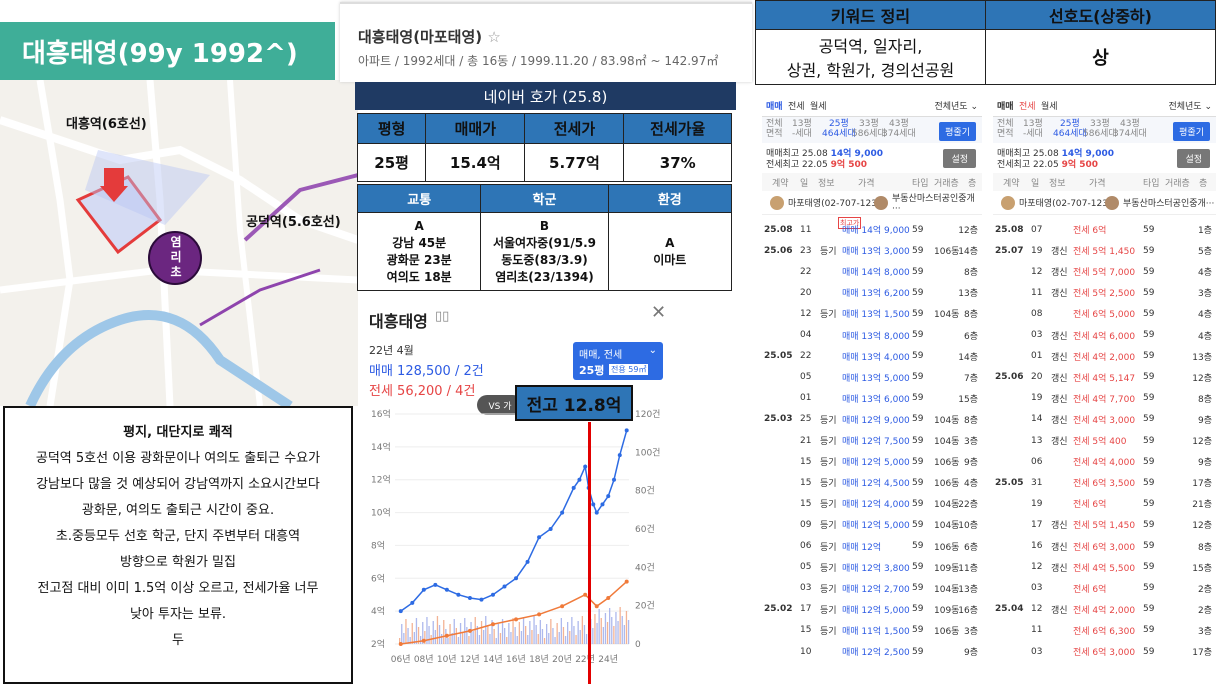 This screenshot has height=684, width=1216. I want to click on transaction-row: 01 갱신 전세 4억 2,000 59 13층, so click(1121, 357).